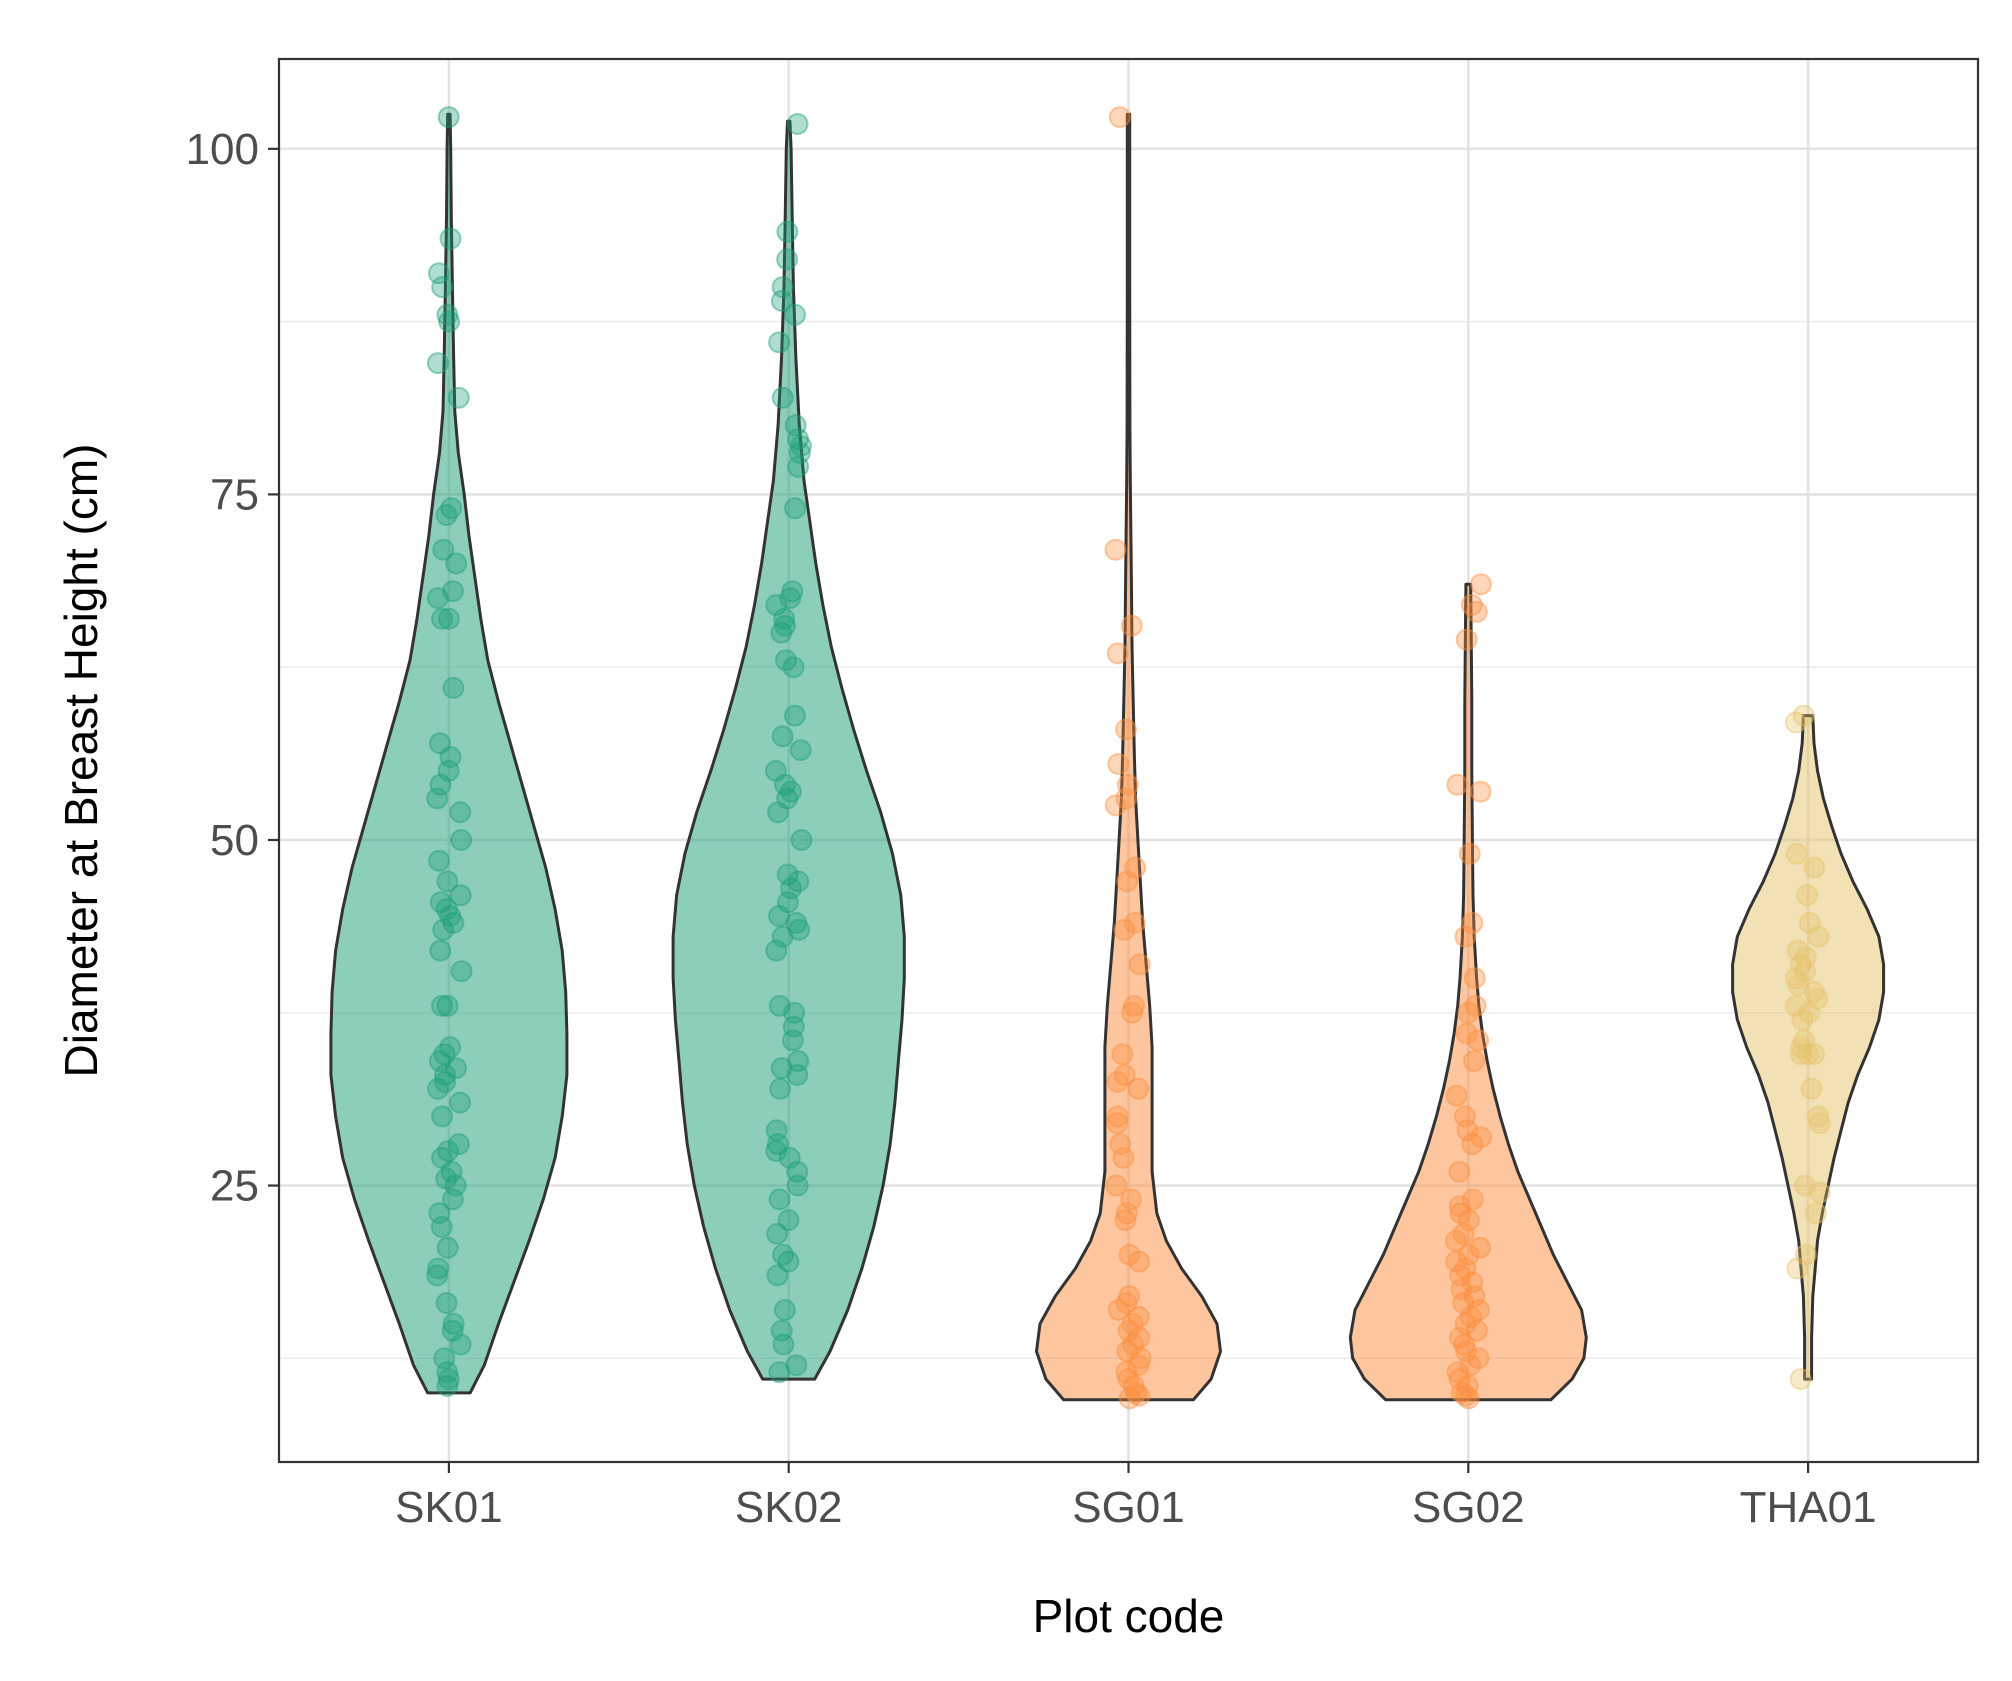 The width and height of the screenshot is (2012, 1681). Describe the element at coordinates (1128, 1507) in the screenshot. I see `x-tick-label: SG01` at that location.